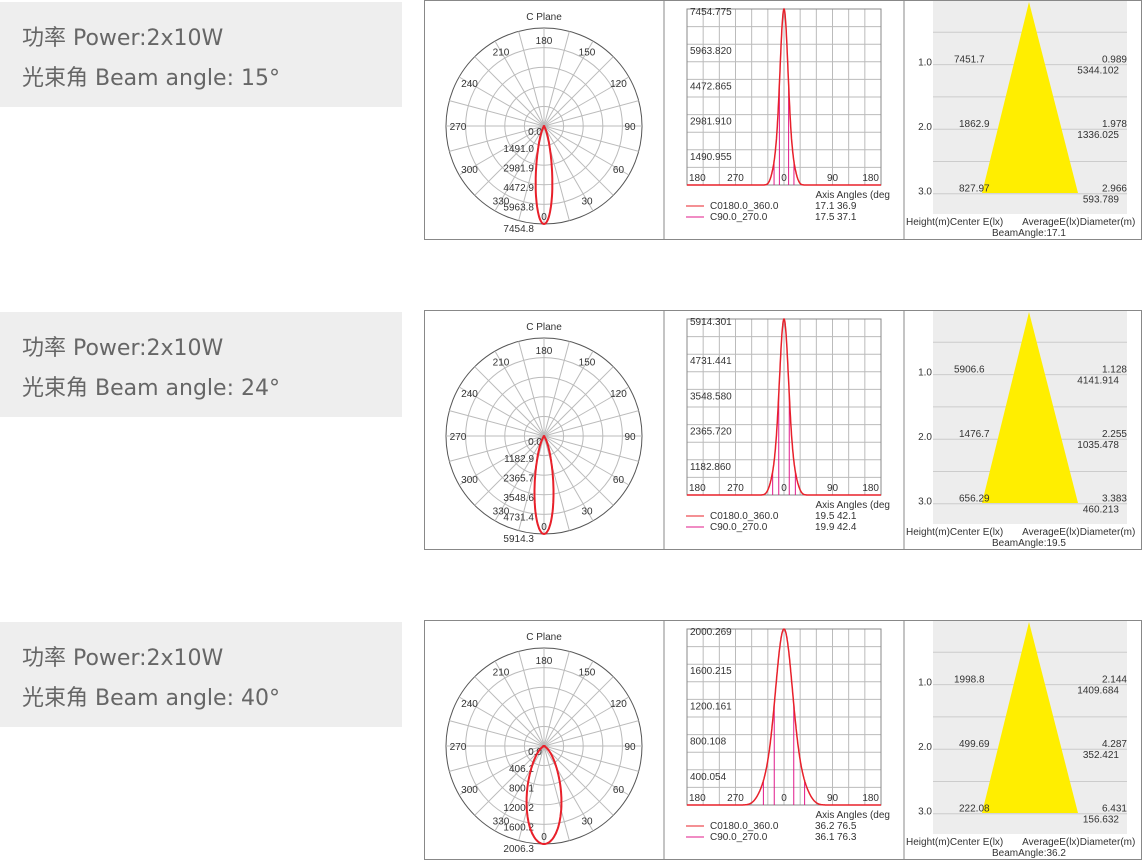  What do you see at coordinates (1101, 755) in the screenshot?
I see `average-illuminance: 352.421` at bounding box center [1101, 755].